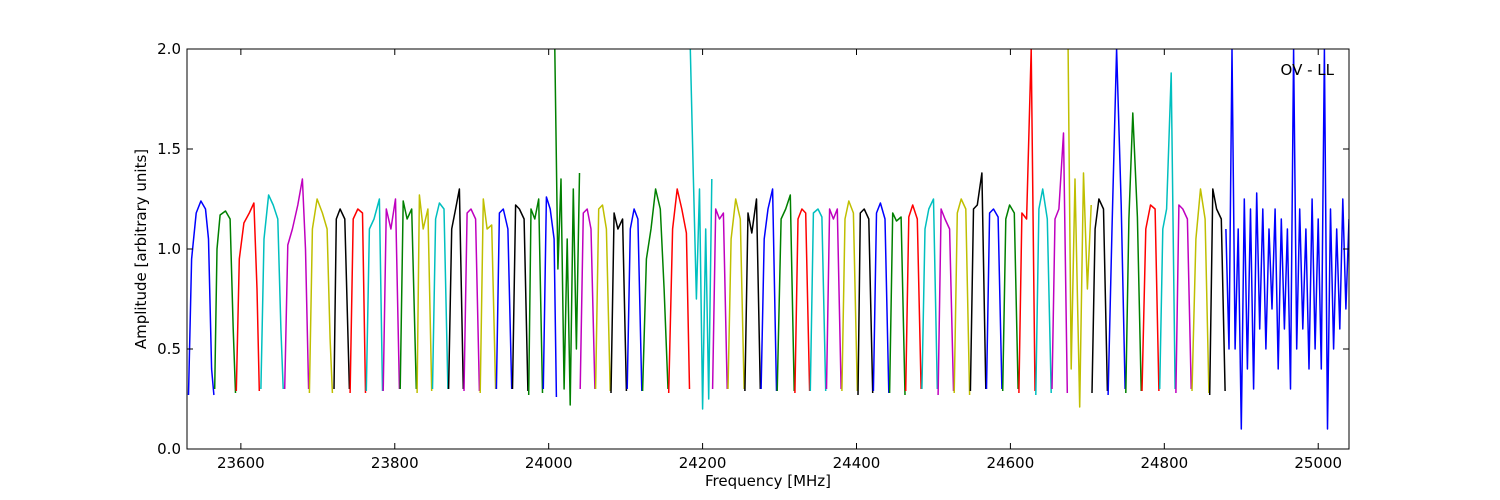 This screenshot has width=1500, height=500. What do you see at coordinates (1164, 463) in the screenshot?
I see `x-tick-label: 24800` at bounding box center [1164, 463].